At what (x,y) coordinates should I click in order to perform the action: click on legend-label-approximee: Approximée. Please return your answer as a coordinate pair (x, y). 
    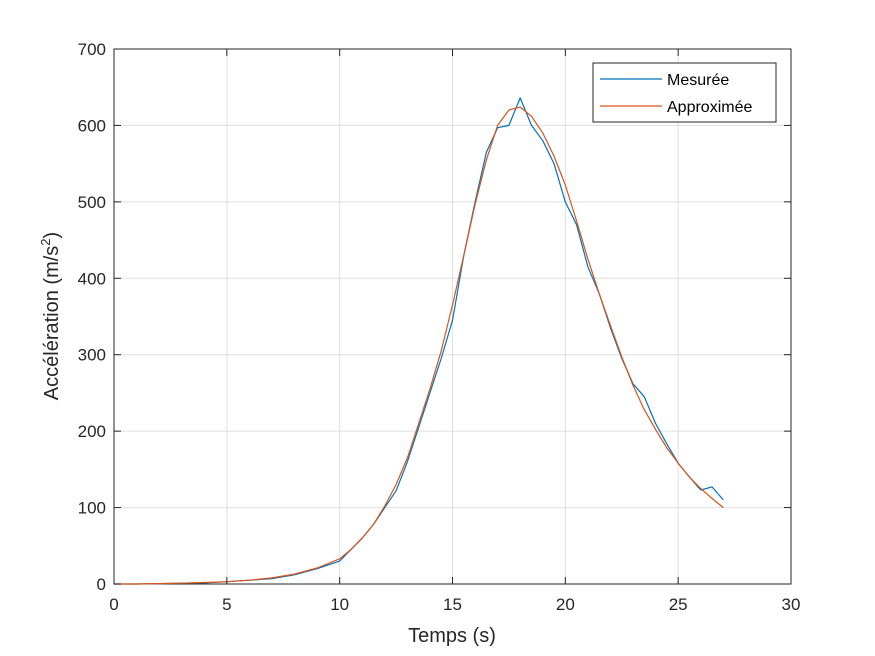
    Looking at the image, I should click on (709, 107).